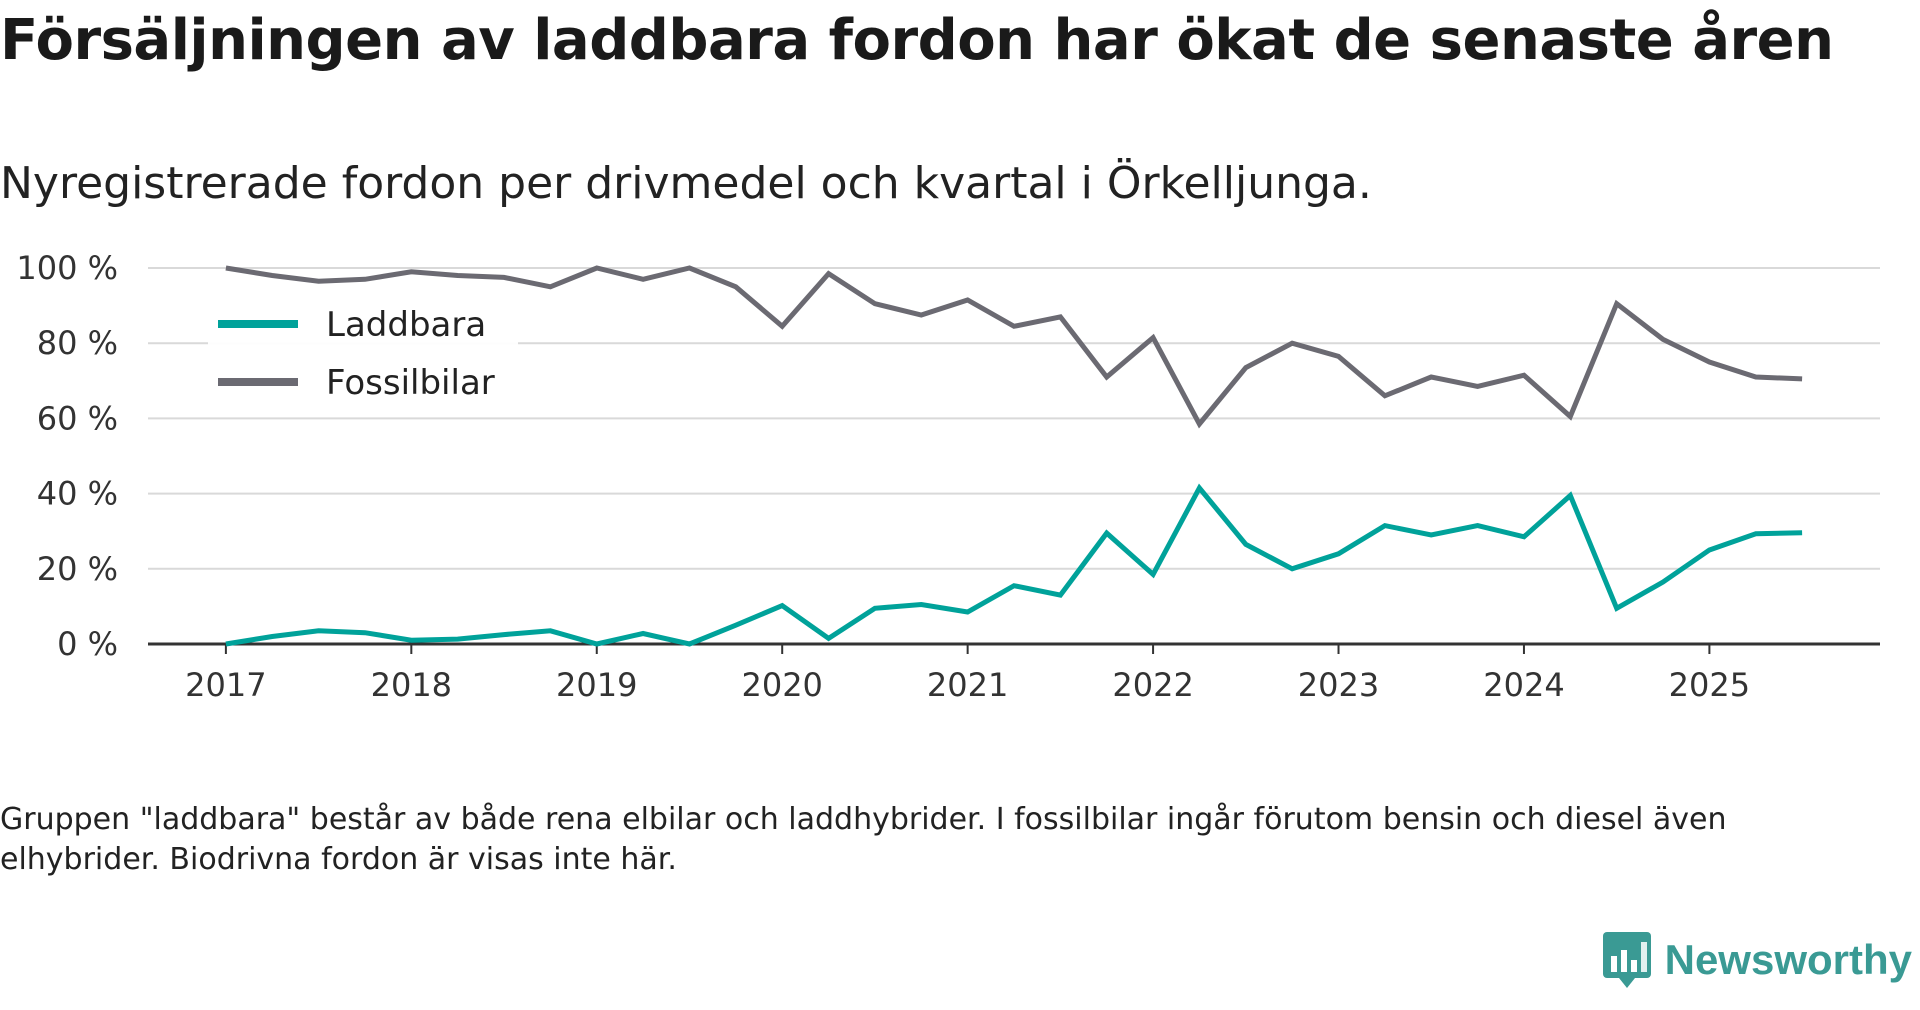 This screenshot has height=1010, width=1920. What do you see at coordinates (967, 683) in the screenshot?
I see `x-tick-label: 2021` at bounding box center [967, 683].